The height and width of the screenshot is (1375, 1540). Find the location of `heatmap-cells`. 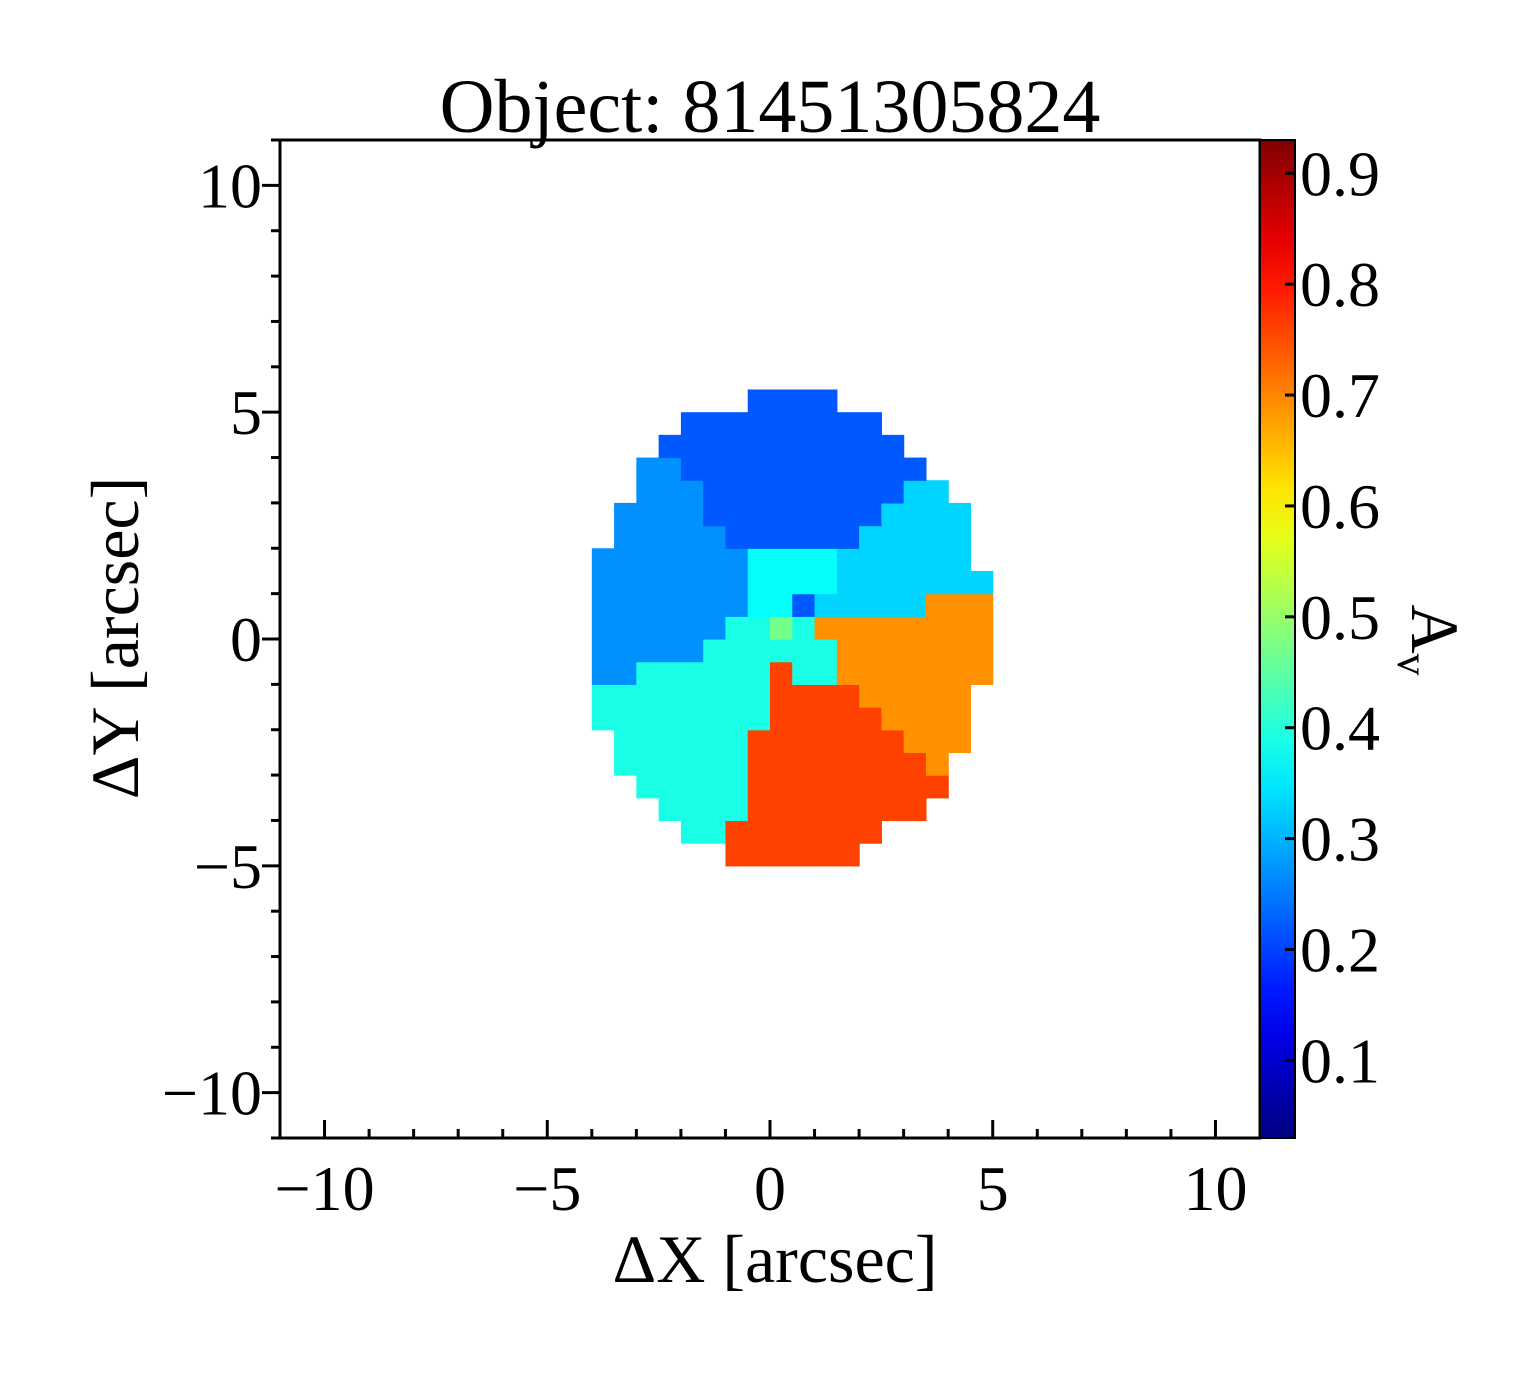

heatmap-cells is located at coordinates (792, 628).